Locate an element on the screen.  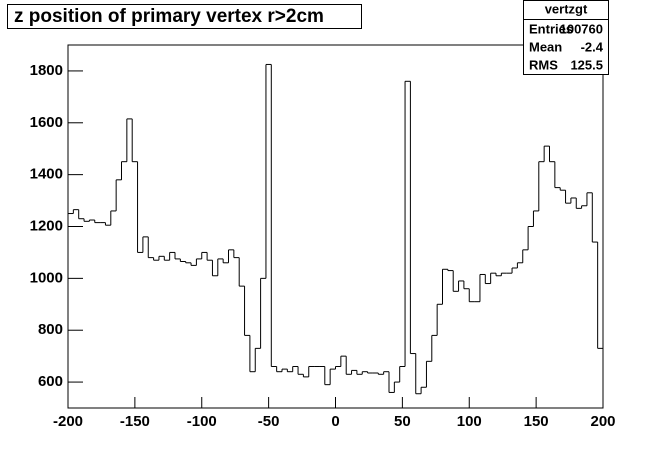
stats-box is located at coordinates (566, 37).